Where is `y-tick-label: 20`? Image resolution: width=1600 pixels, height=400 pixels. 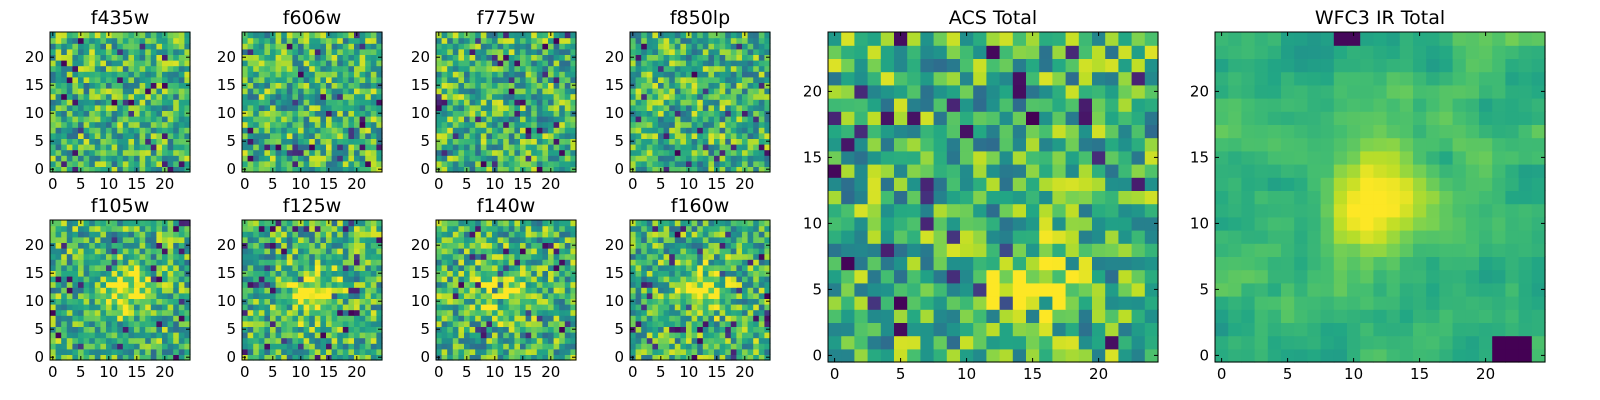
y-tick-label: 20 is located at coordinates (420, 245).